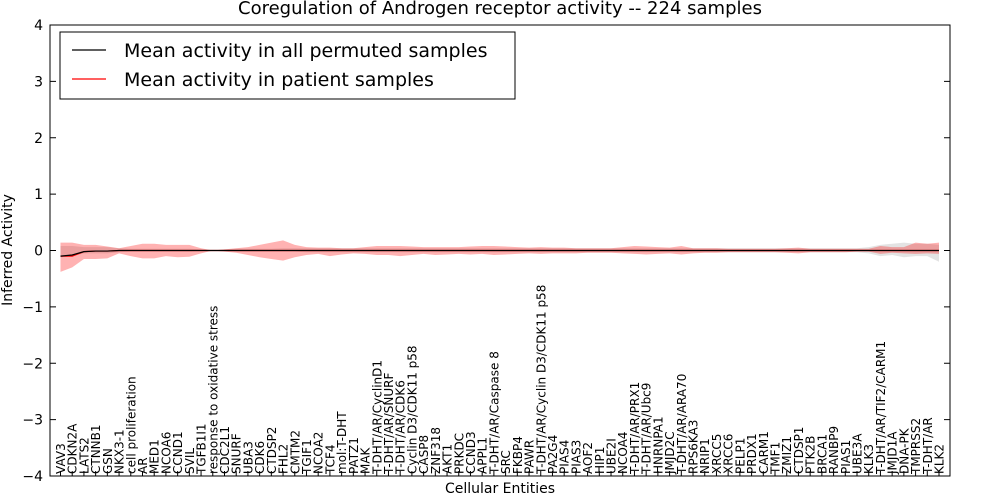 Image resolution: width=1000 pixels, height=500 pixels. What do you see at coordinates (412, 409) in the screenshot?
I see `x-tick-label: Cyclin D3/CDK11 p58` at bounding box center [412, 409].